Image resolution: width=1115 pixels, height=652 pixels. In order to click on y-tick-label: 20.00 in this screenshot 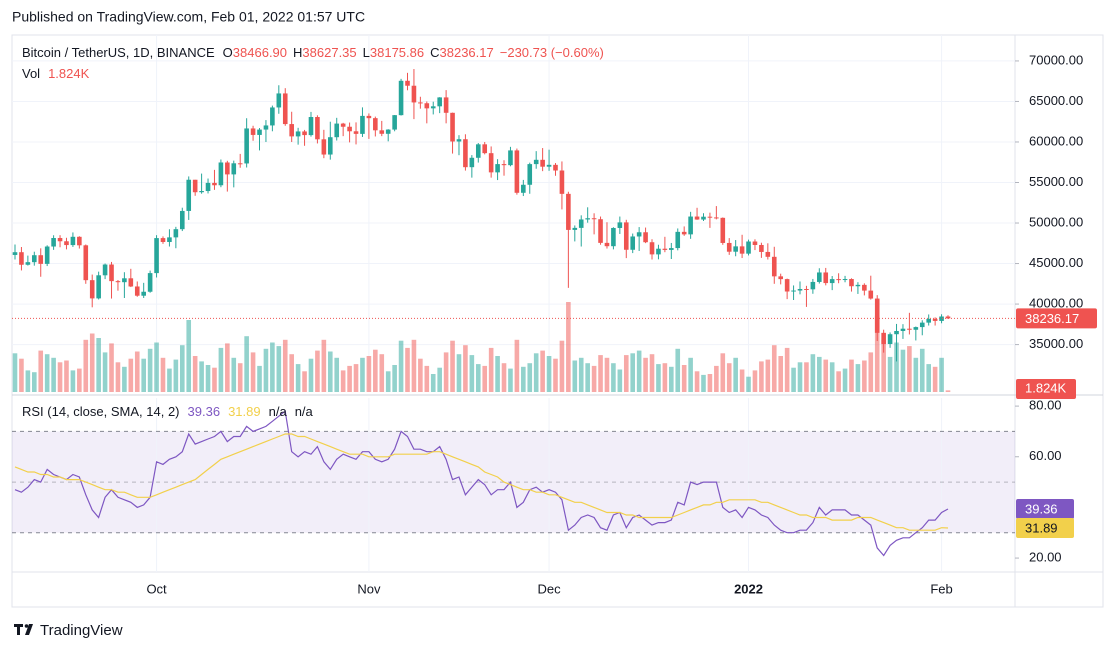, I will do `click(1045, 557)`.